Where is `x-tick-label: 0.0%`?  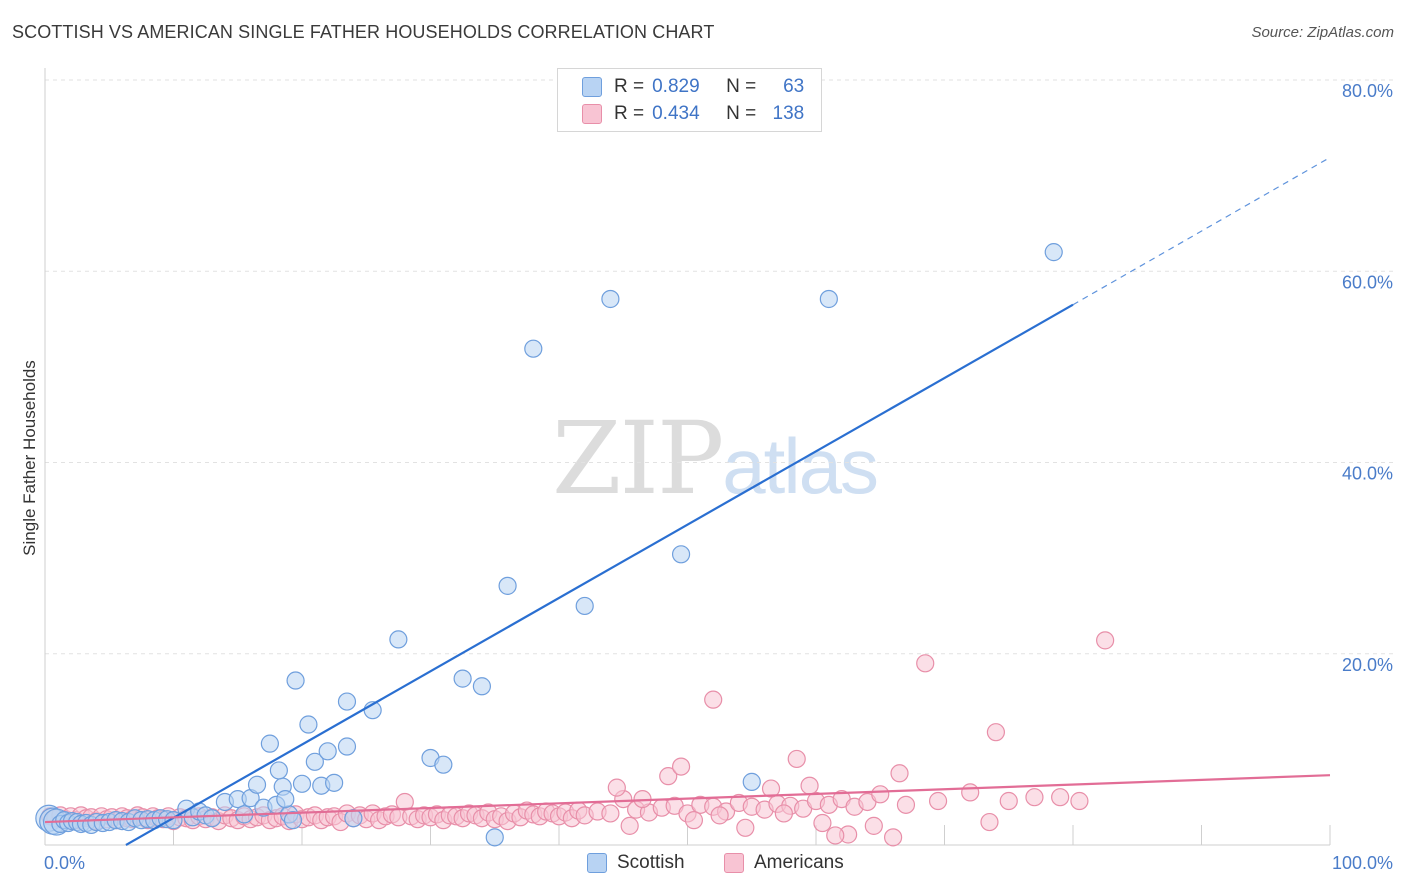
x-tick-label: 0.0% is located at coordinates (64, 863).